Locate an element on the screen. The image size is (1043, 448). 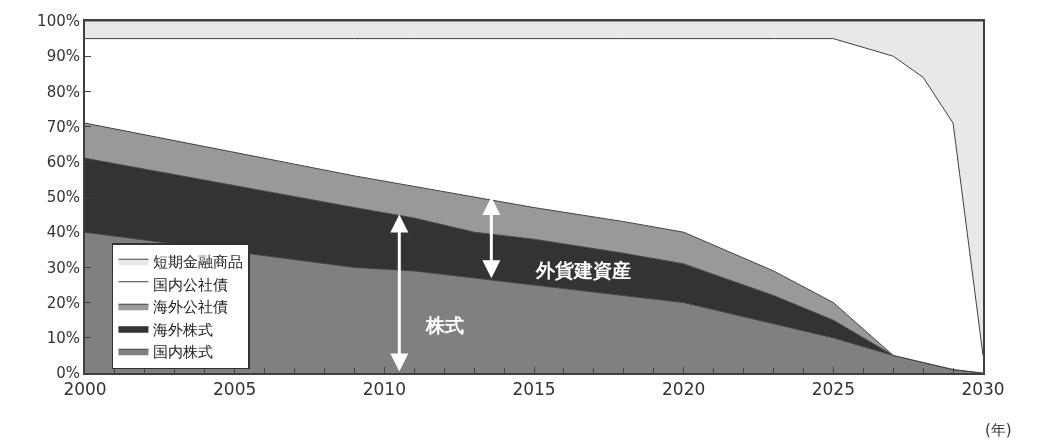
legend-label: 海外公社債 is located at coordinates (191, 307).